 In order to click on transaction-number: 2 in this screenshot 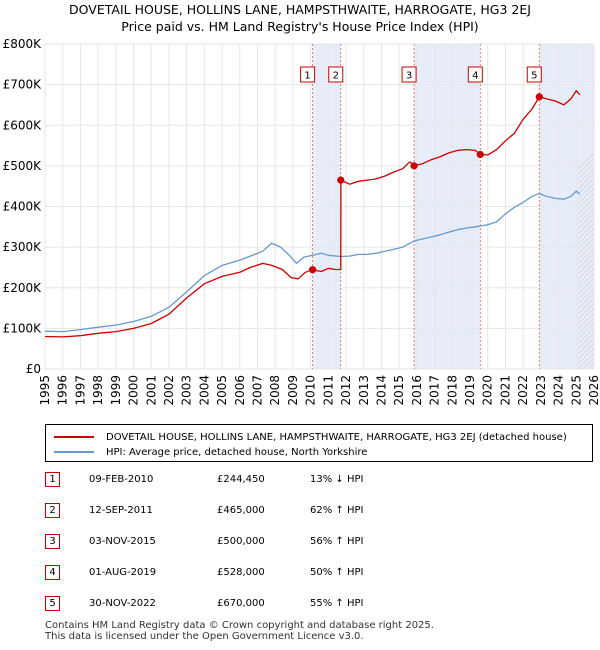, I will do `click(52, 510)`.